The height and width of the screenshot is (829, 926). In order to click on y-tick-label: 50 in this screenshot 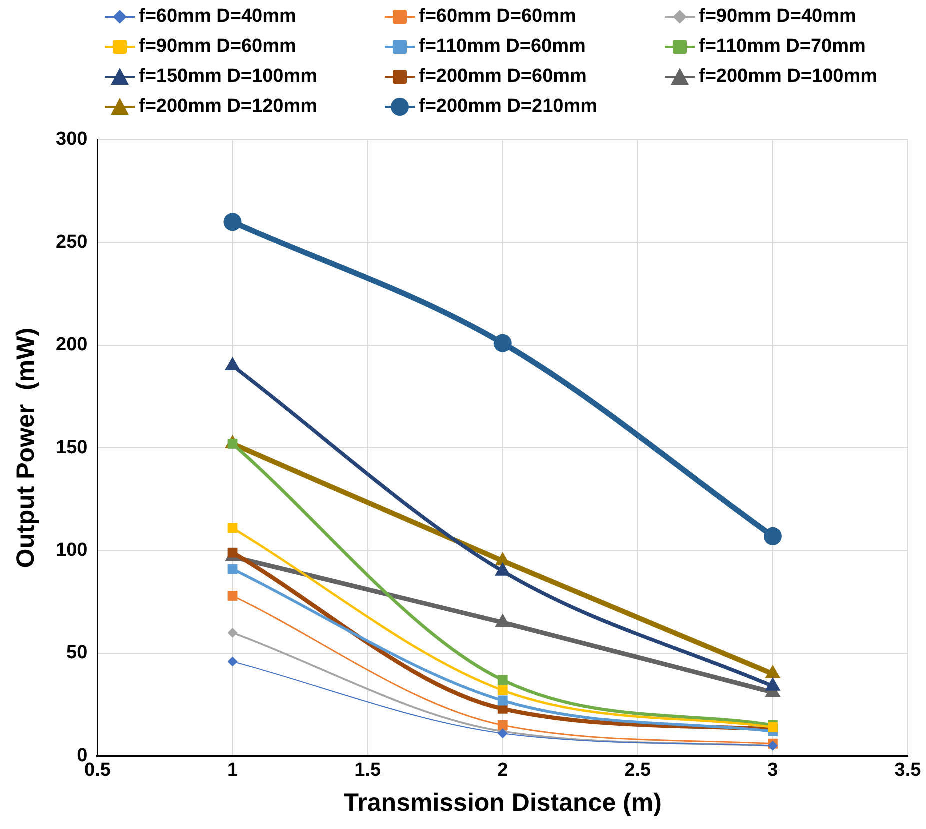, I will do `click(77, 653)`.